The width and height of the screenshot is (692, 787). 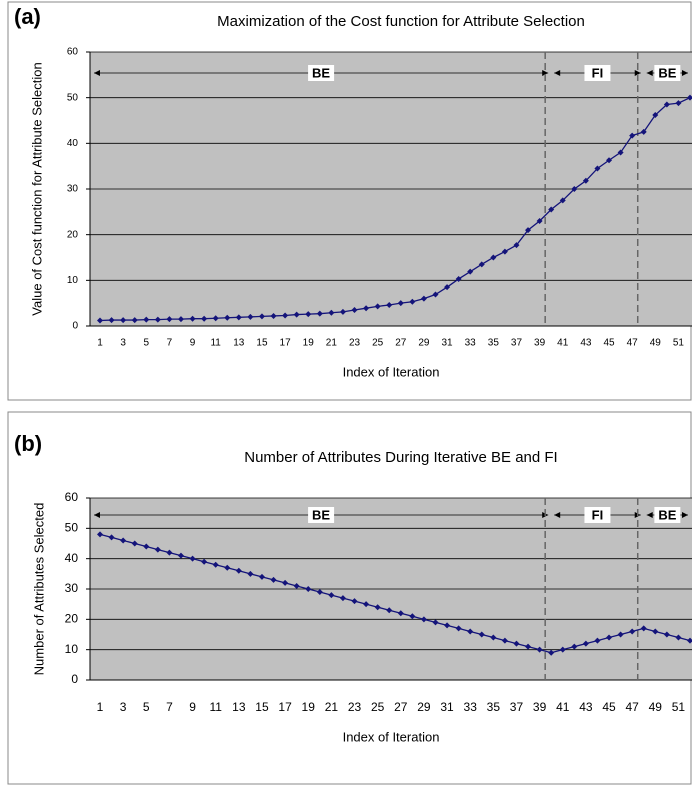 What do you see at coordinates (193, 343) in the screenshot?
I see `x-tick-label: 9` at bounding box center [193, 343].